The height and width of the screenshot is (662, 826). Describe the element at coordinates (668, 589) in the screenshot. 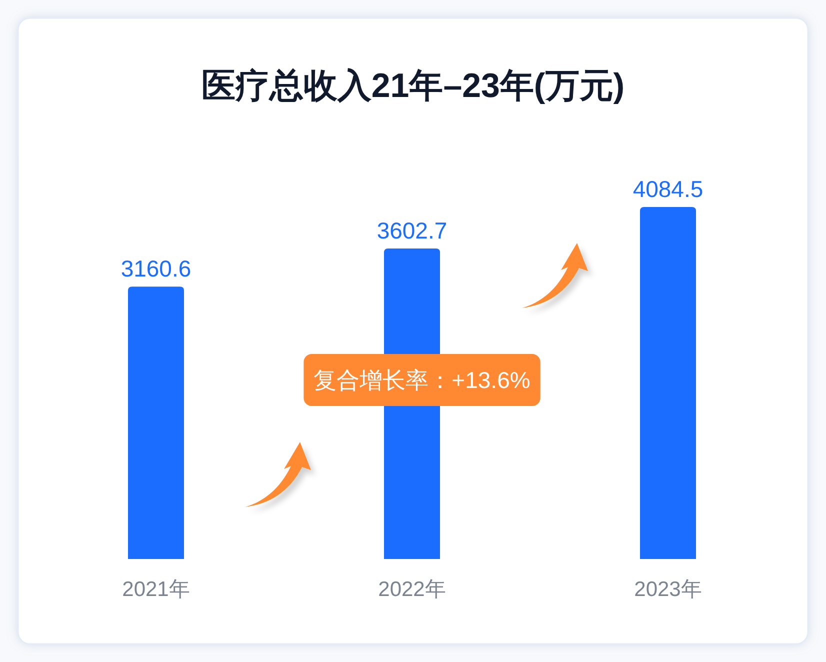

I see `x-tick-label: 2023年` at that location.